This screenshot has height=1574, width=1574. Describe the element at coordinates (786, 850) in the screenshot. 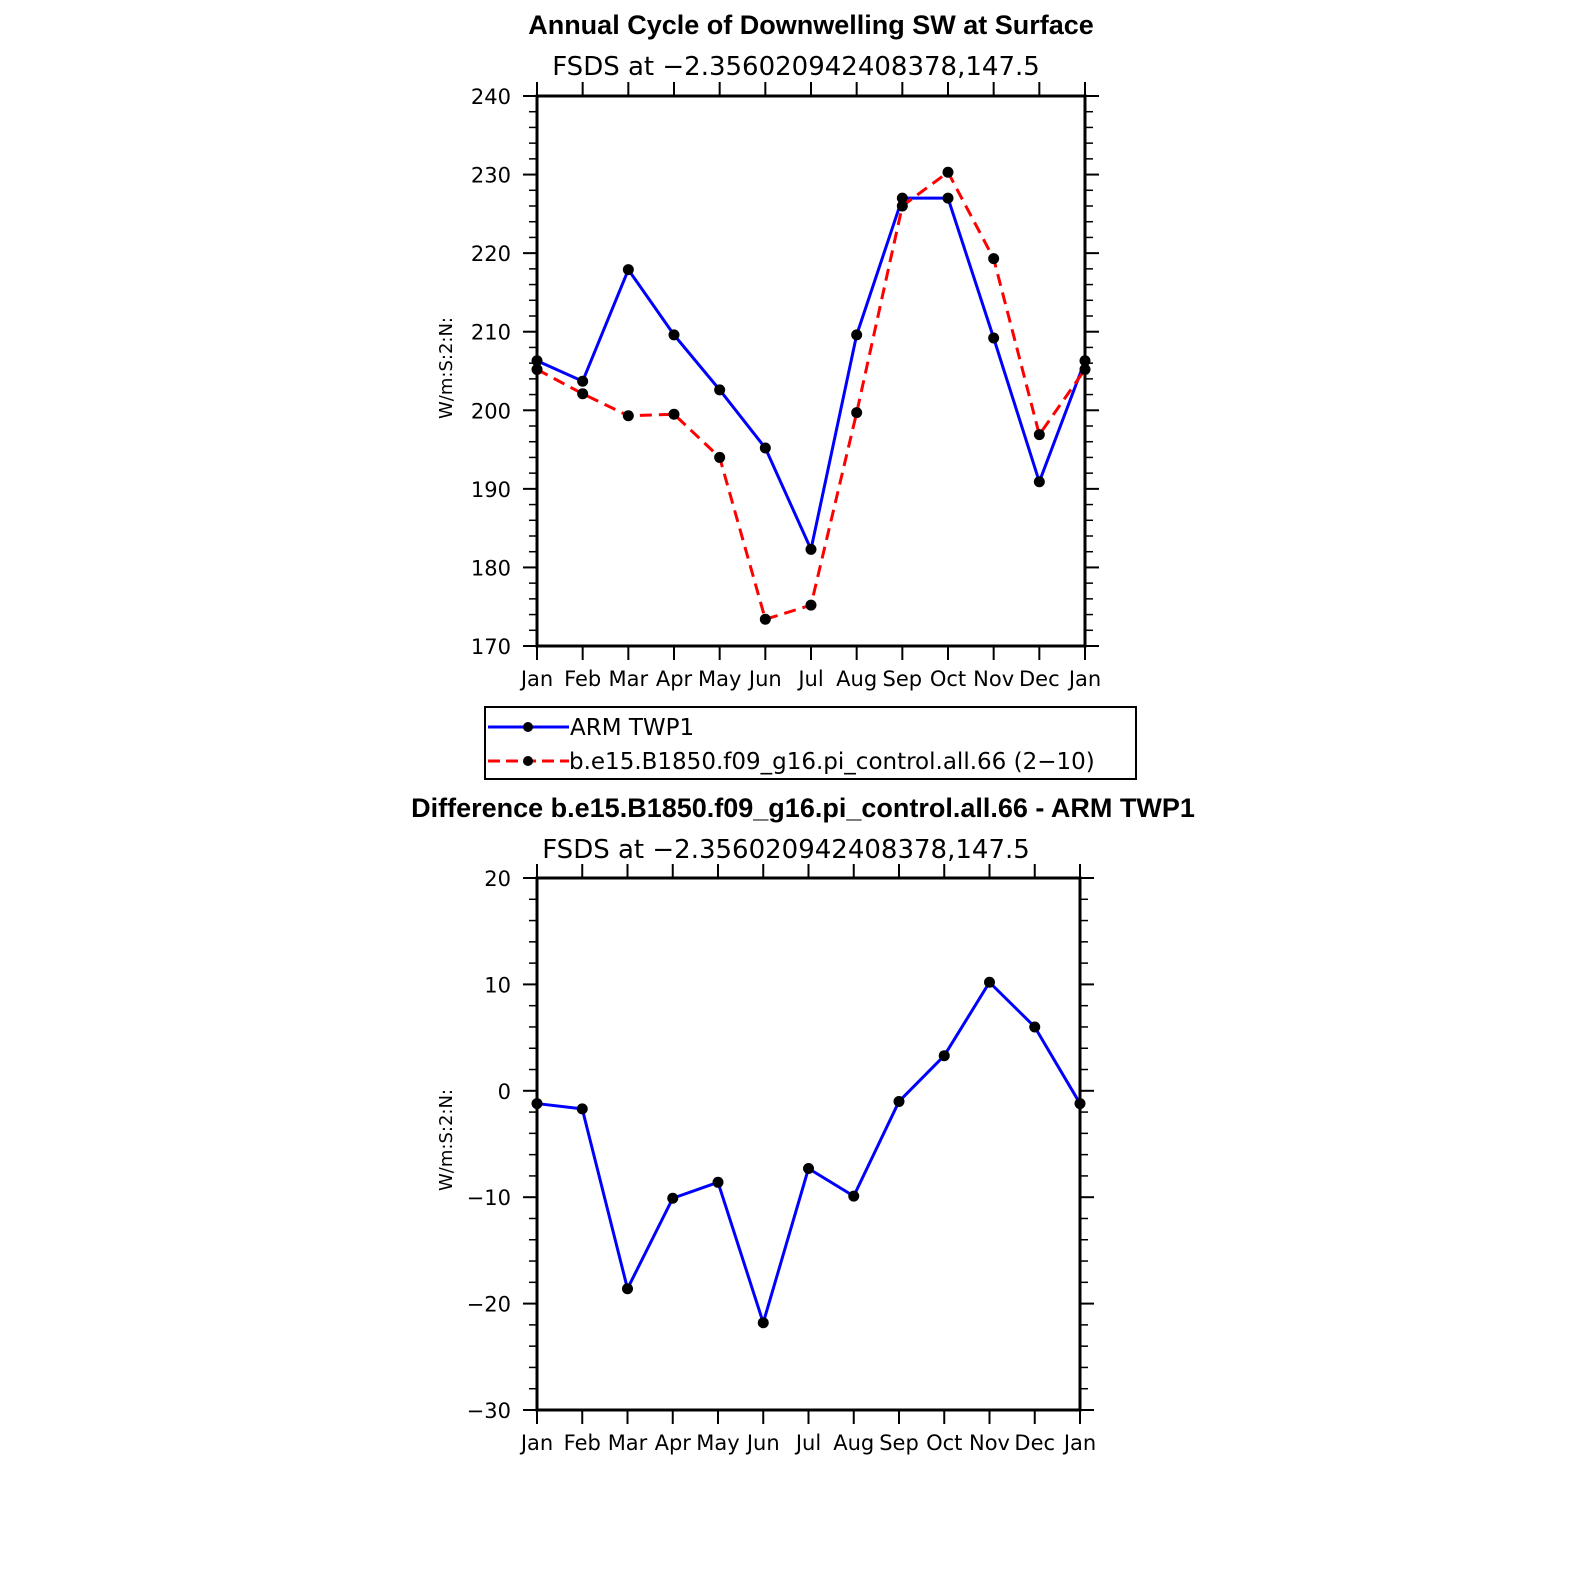

I see `chart2-subtitle: FSDS at −2.356020942408378,147.5` at that location.